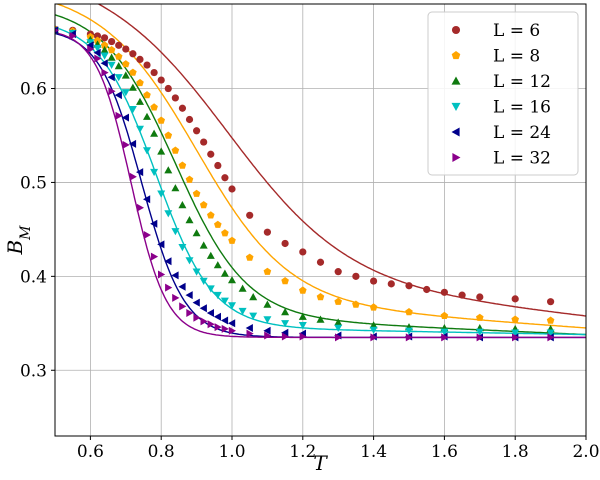  Describe the element at coordinates (444, 452) in the screenshot. I see `x-tick-label: 1.6` at that location.